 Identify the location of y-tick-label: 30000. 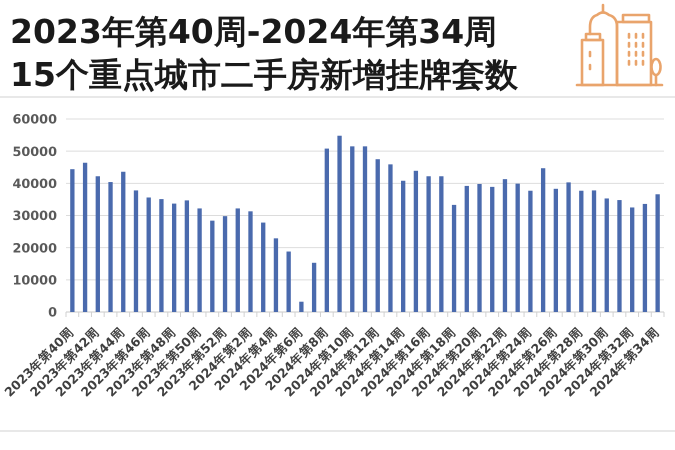
(35, 216).